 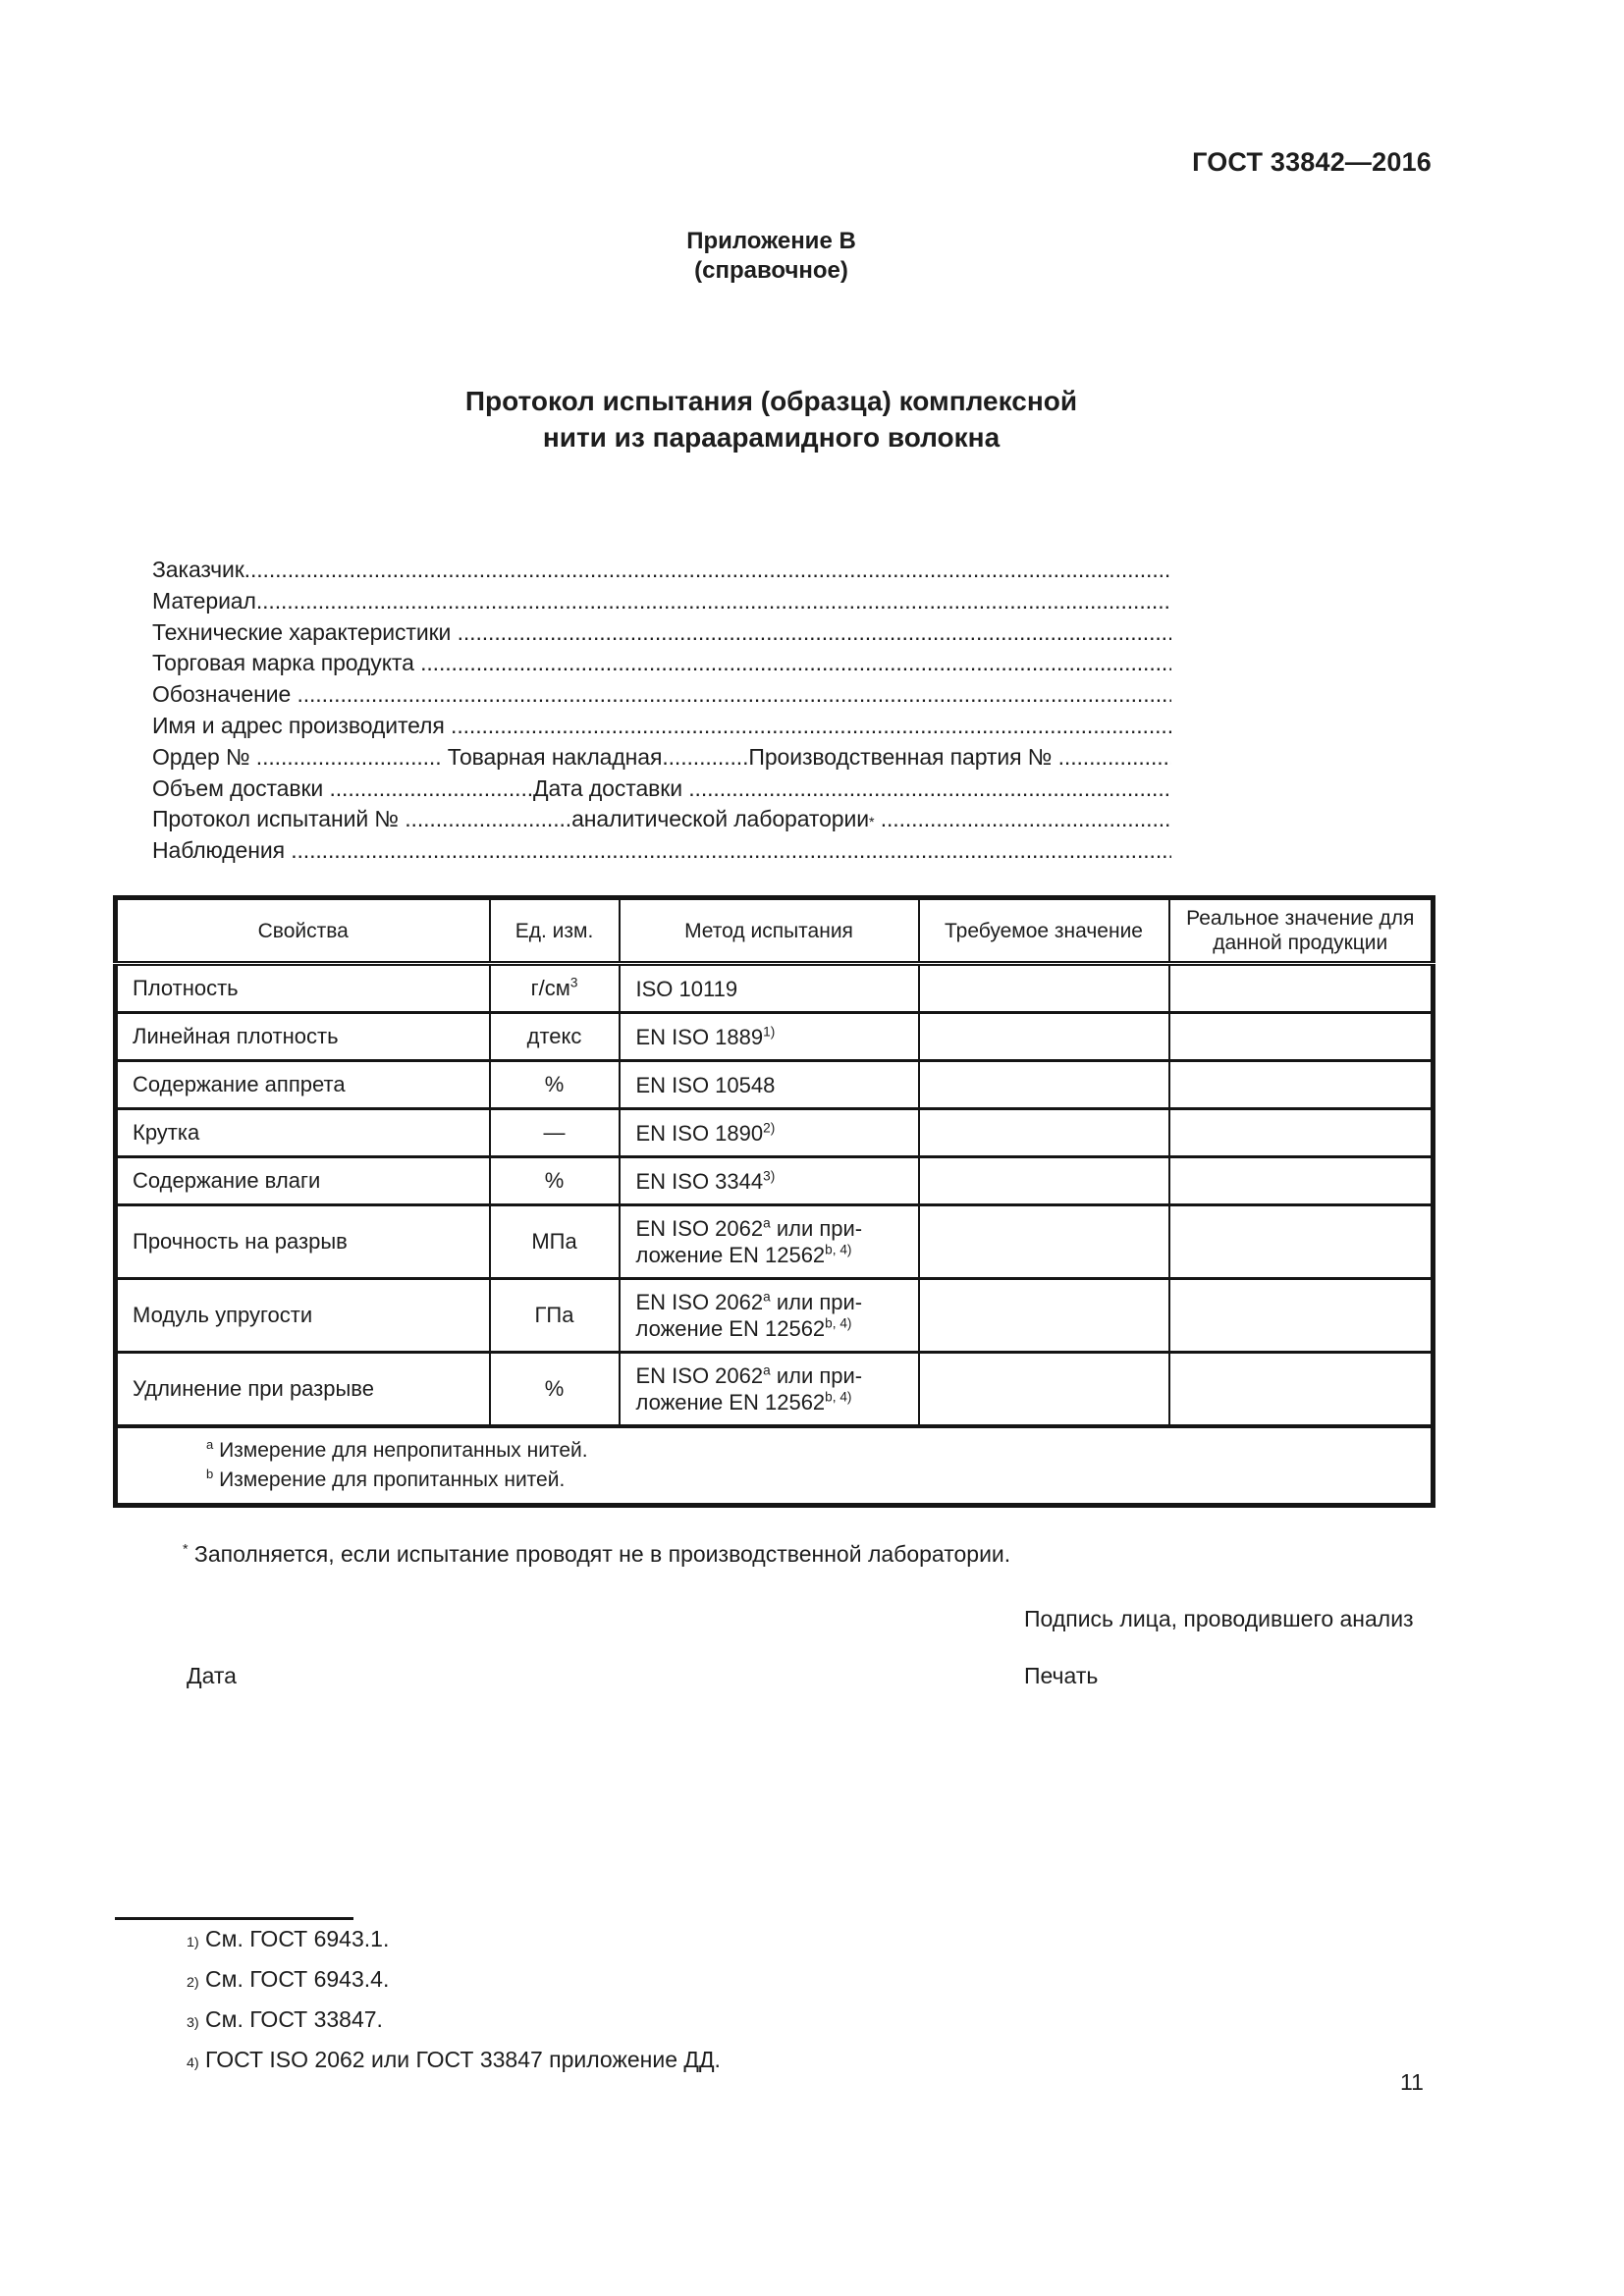 What do you see at coordinates (294, 1979) in the screenshot?
I see `text-run: См. ГОСТ 6943.4.` at bounding box center [294, 1979].